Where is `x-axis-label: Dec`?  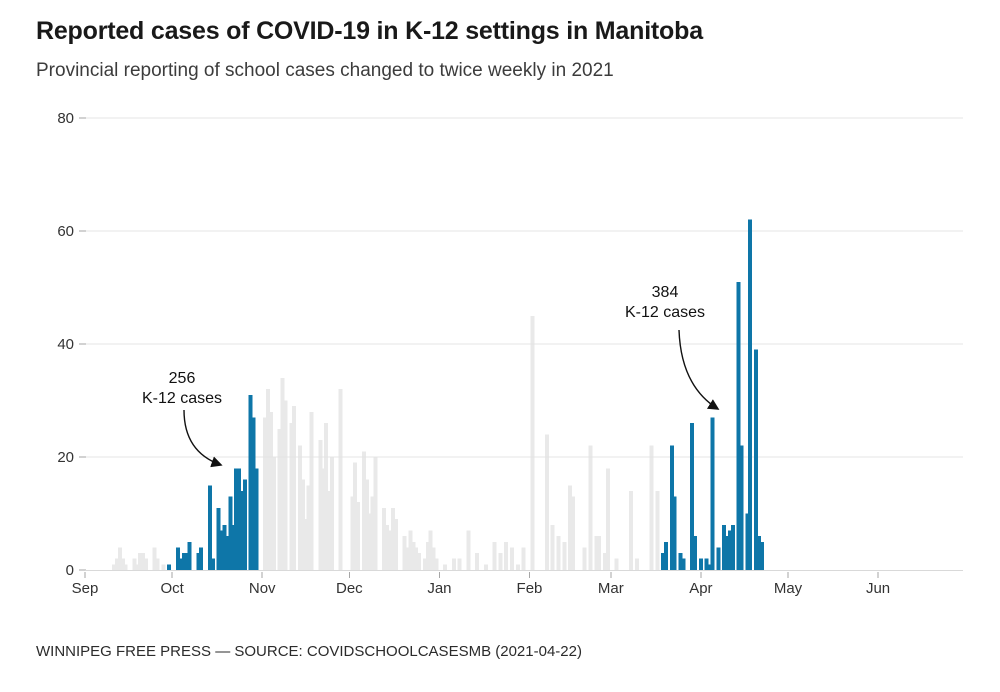
x-axis-label: Dec is located at coordinates (349, 588).